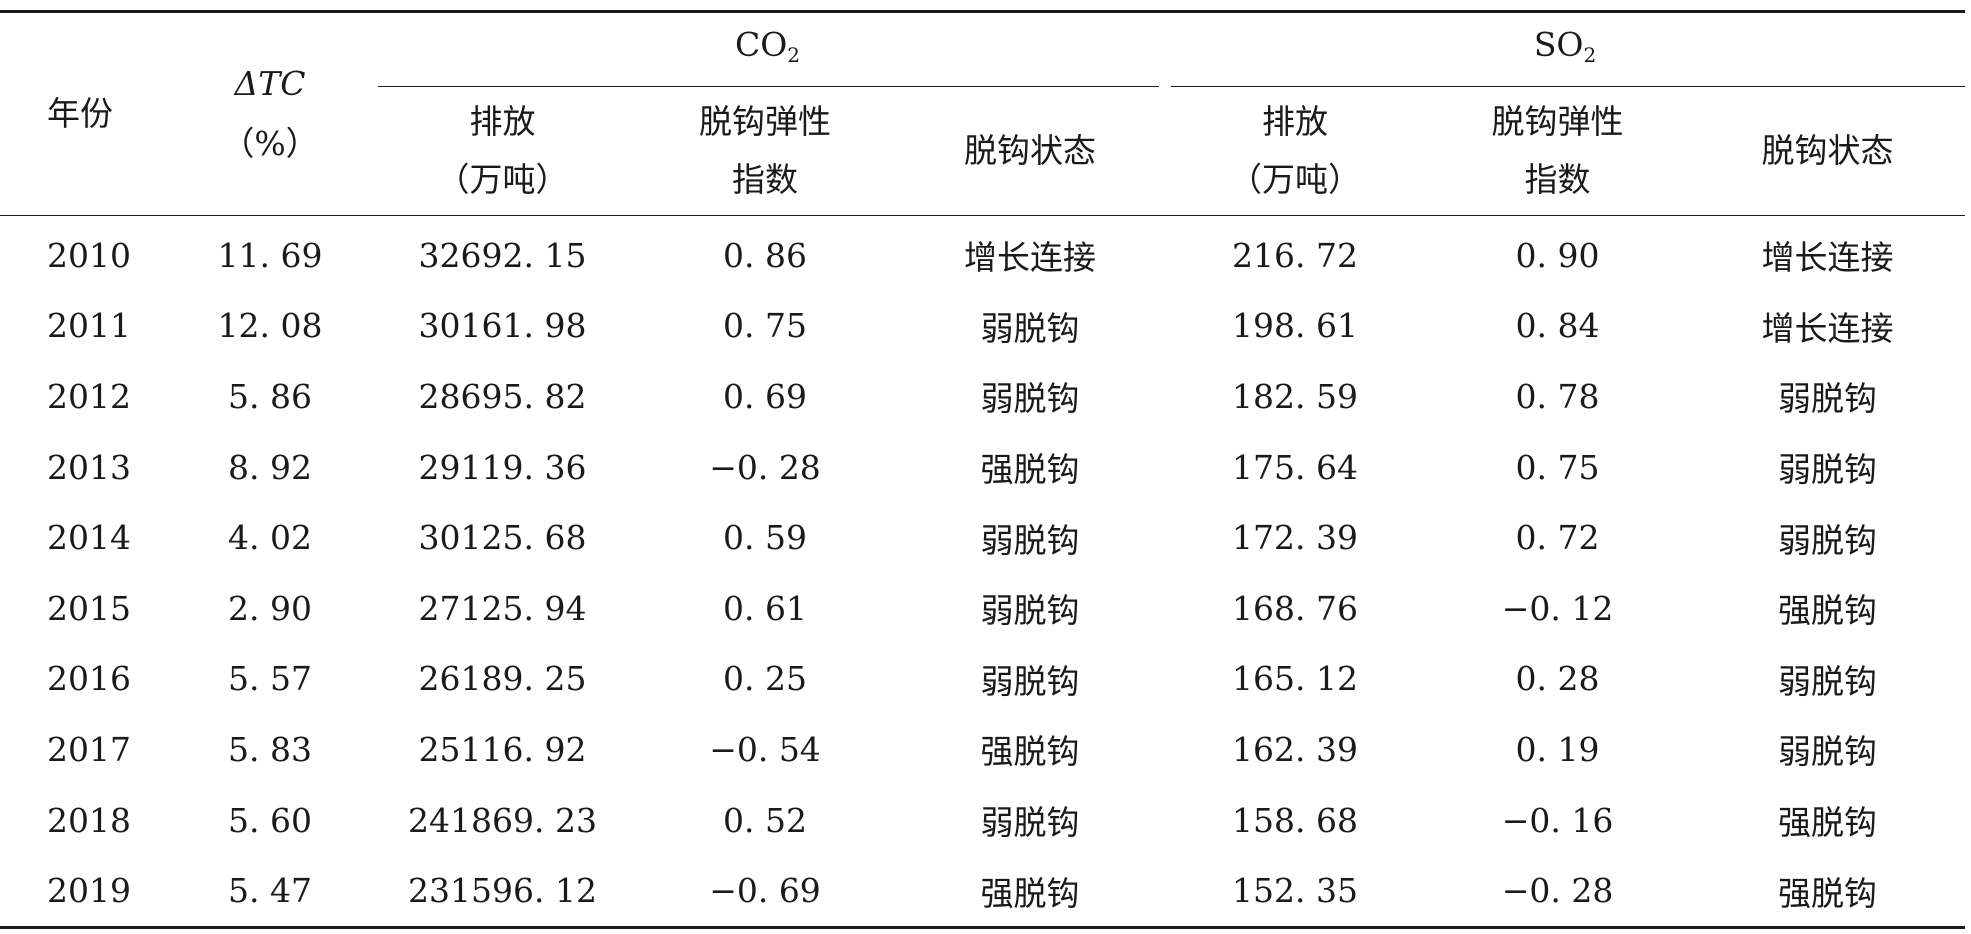  What do you see at coordinates (1557, 396) in the screenshot?
I see `so2-index-cell: 0. 78` at bounding box center [1557, 396].